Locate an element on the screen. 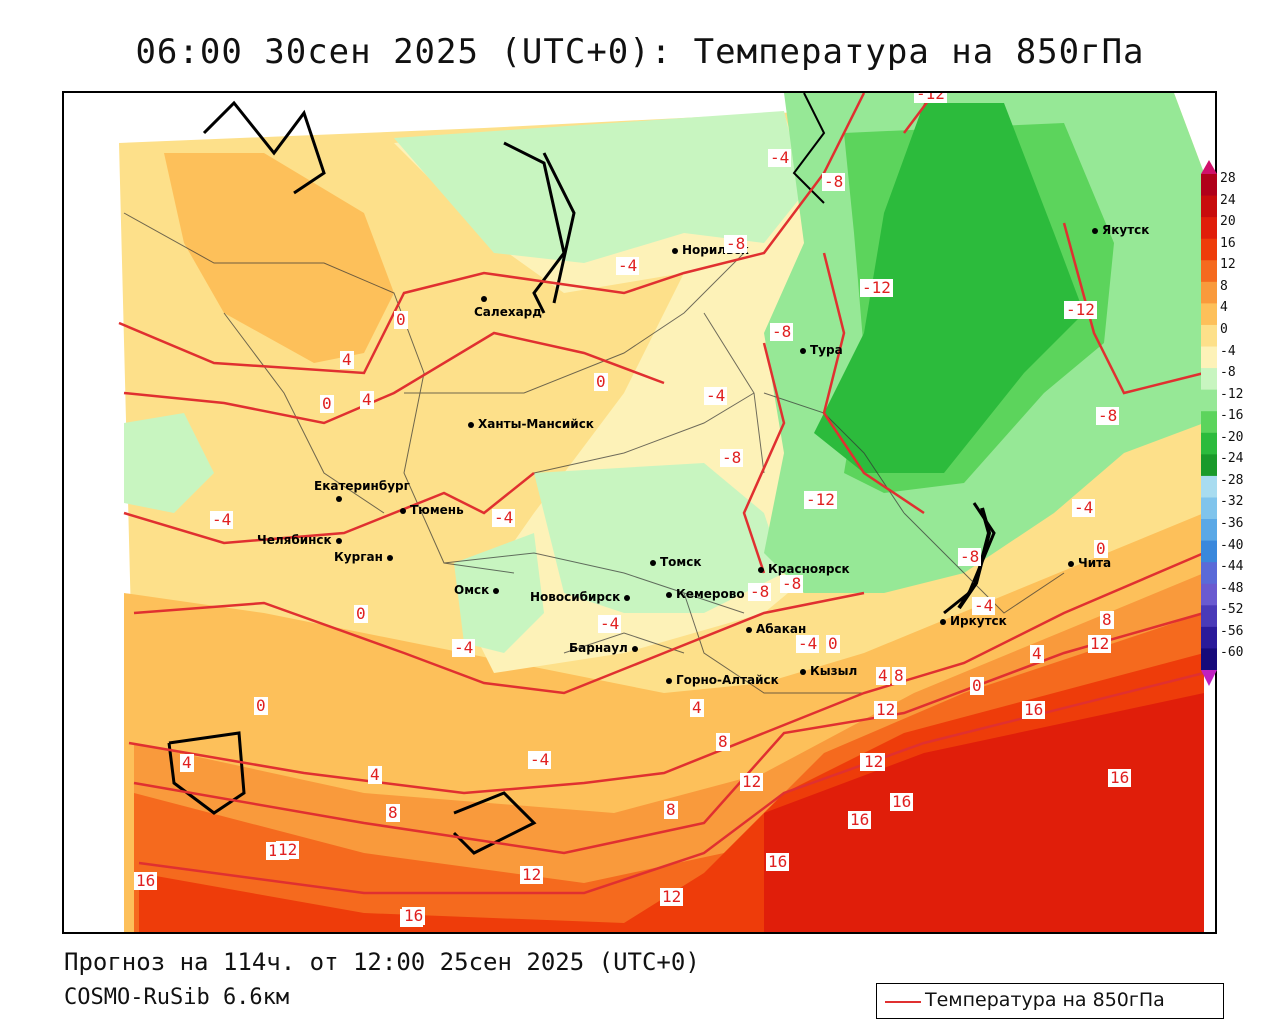 This screenshot has width=1280, height=1024. colorbar-tick-label: -60 is located at coordinates (1232, 653).